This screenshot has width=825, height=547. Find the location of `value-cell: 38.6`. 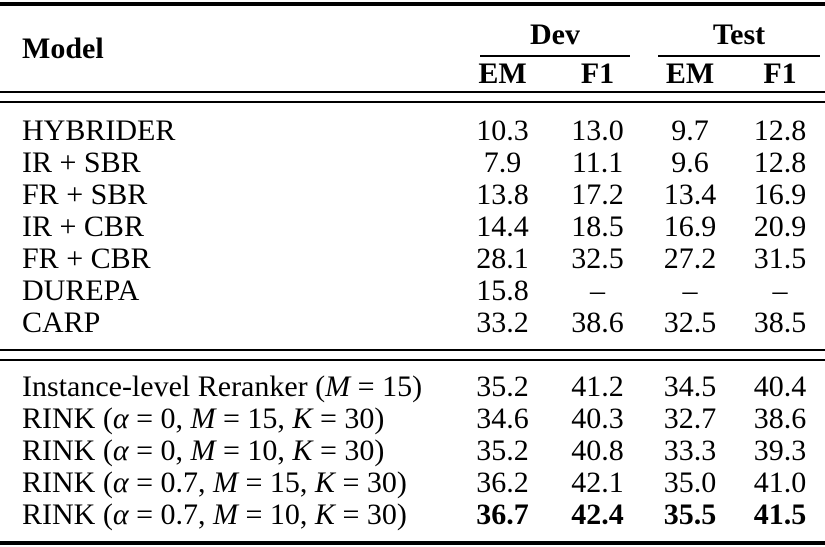

value-cell: 38.6 is located at coordinates (597, 322).